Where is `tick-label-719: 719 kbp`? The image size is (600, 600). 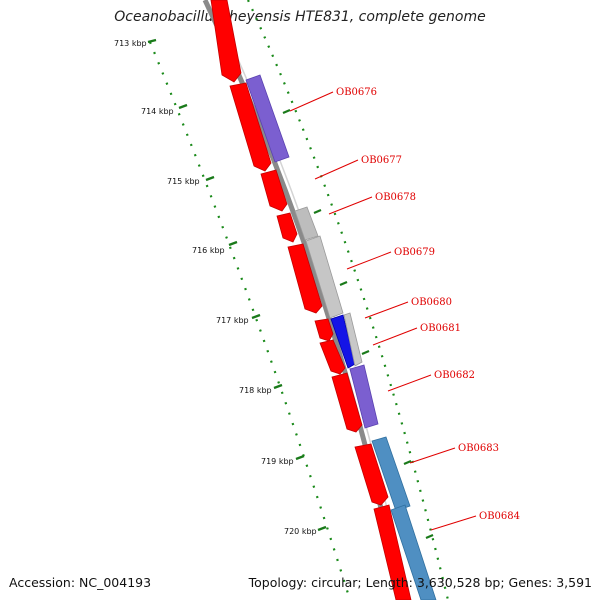
tick-label-719: 719 kbp is located at coordinates (277, 461).